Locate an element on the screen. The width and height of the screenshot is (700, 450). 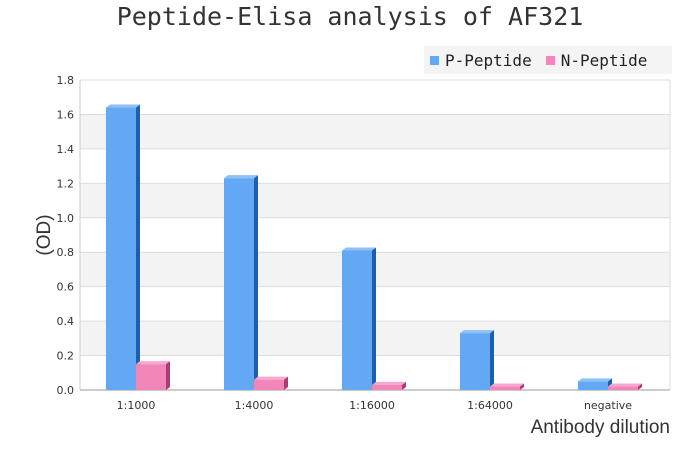
x-tick-label: 1:1000 is located at coordinates (136, 405).